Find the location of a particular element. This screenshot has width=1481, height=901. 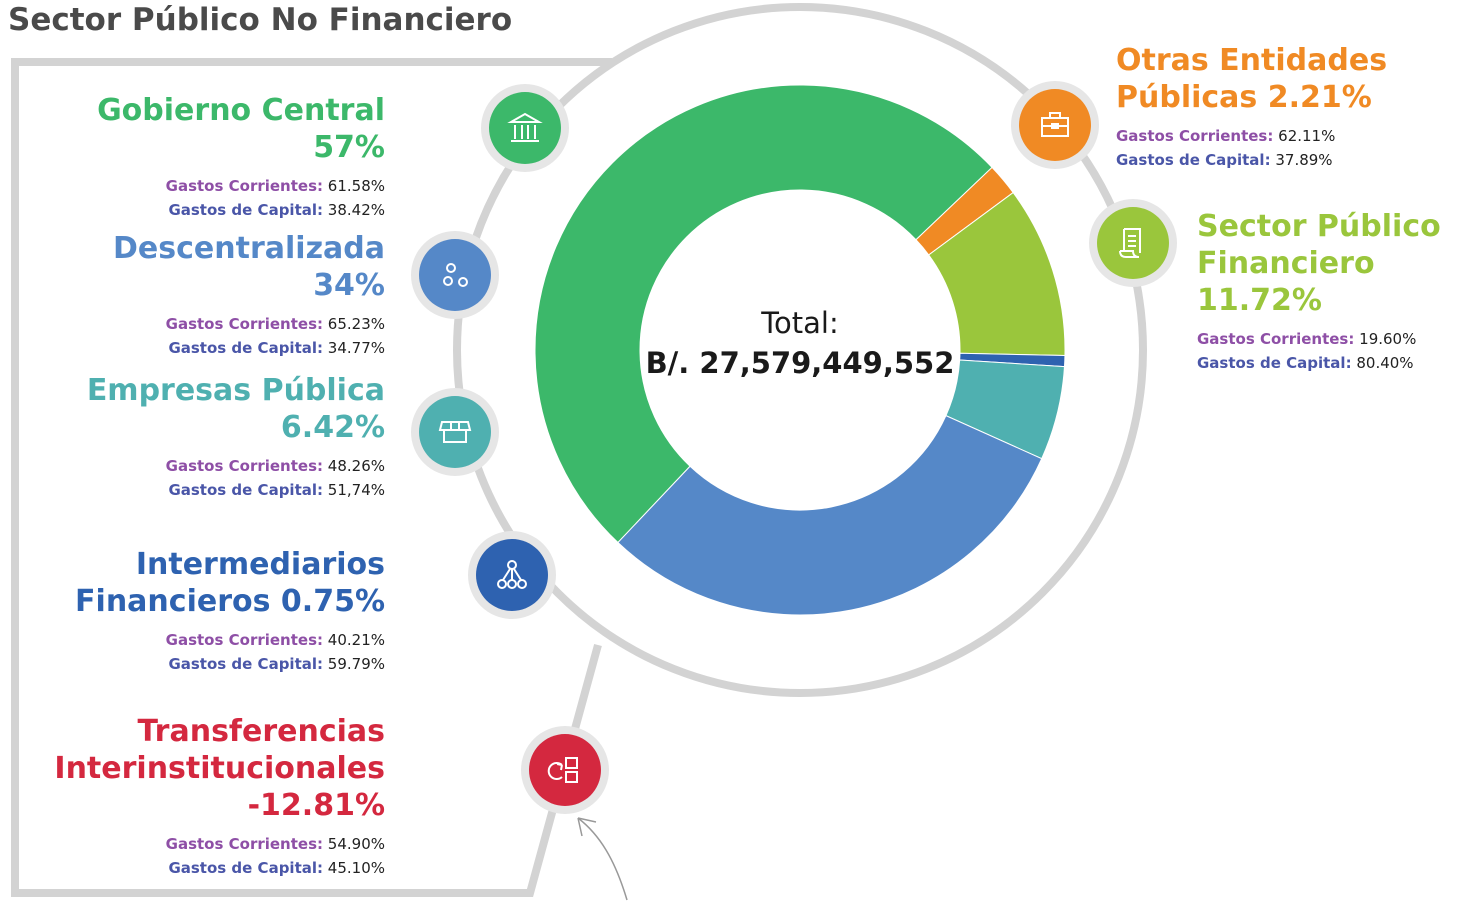

category-heading: Intermediarios Financieros 0.75% is located at coordinates (212, 583).